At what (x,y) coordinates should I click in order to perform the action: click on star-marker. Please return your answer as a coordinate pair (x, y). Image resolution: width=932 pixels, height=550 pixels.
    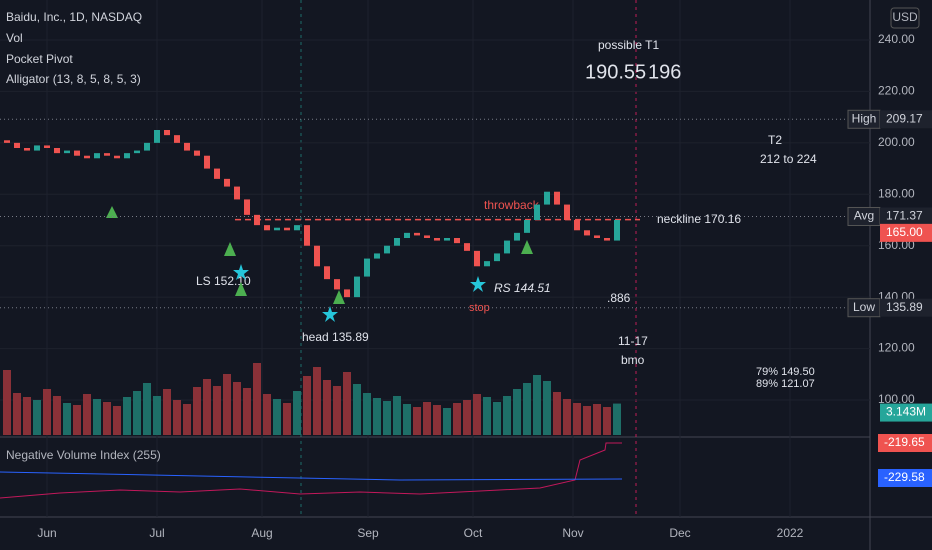
    Looking at the image, I should click on (241, 272).